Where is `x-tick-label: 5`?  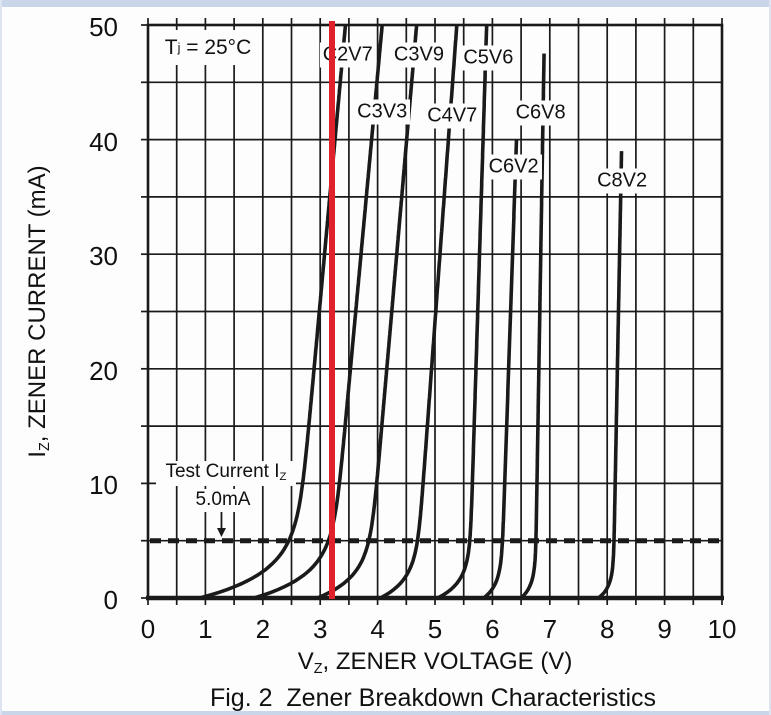
x-tick-label: 5 is located at coordinates (435, 629).